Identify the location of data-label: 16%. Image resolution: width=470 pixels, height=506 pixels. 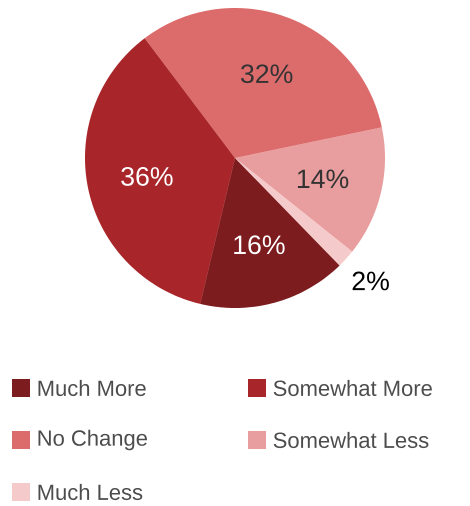
(259, 244).